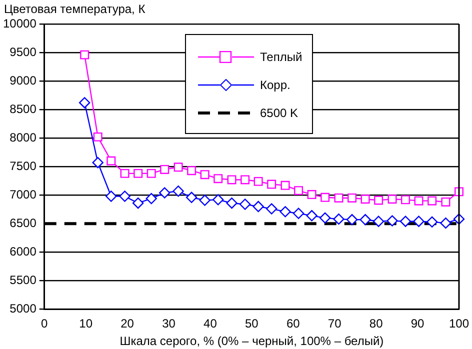 The image size is (472, 349). Describe the element at coordinates (211, 323) in the screenshot. I see `x-tick-label: 40` at that location.